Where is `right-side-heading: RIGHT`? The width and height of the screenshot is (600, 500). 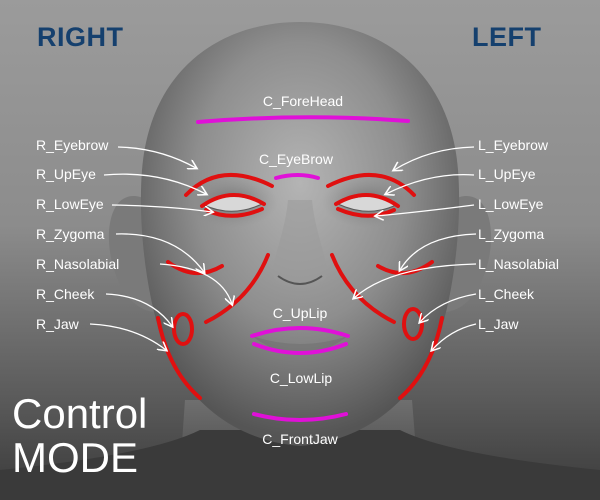
right-side-heading: RIGHT is located at coordinates (80, 37).